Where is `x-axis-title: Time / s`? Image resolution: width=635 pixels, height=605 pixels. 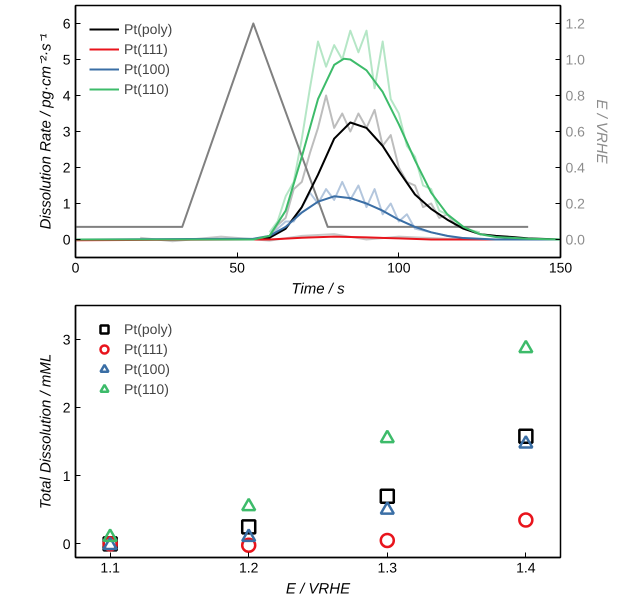
x-axis-title: Time / s is located at coordinates (318, 289).